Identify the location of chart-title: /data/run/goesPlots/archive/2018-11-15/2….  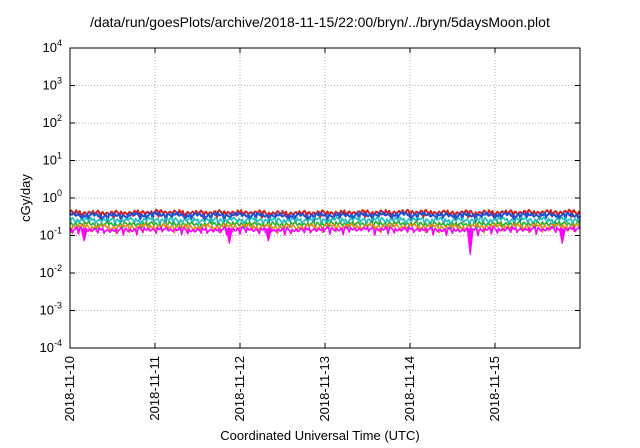
(320, 22).